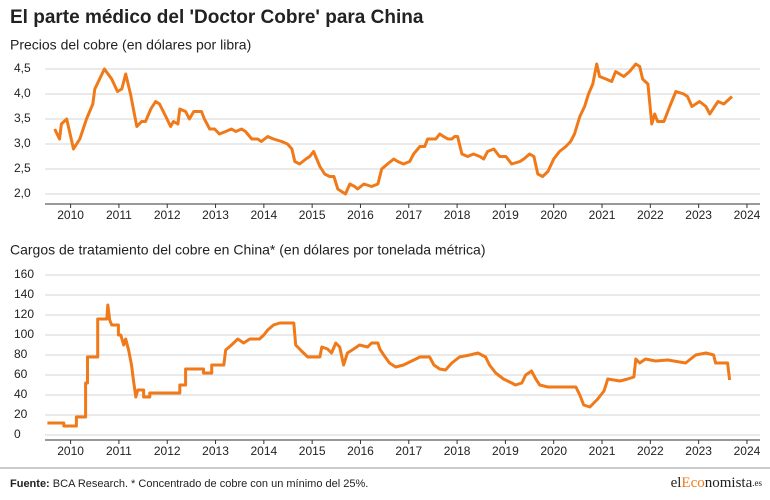 The width and height of the screenshot is (770, 500). I want to click on y-tick-label: 3,5, so click(22, 118).